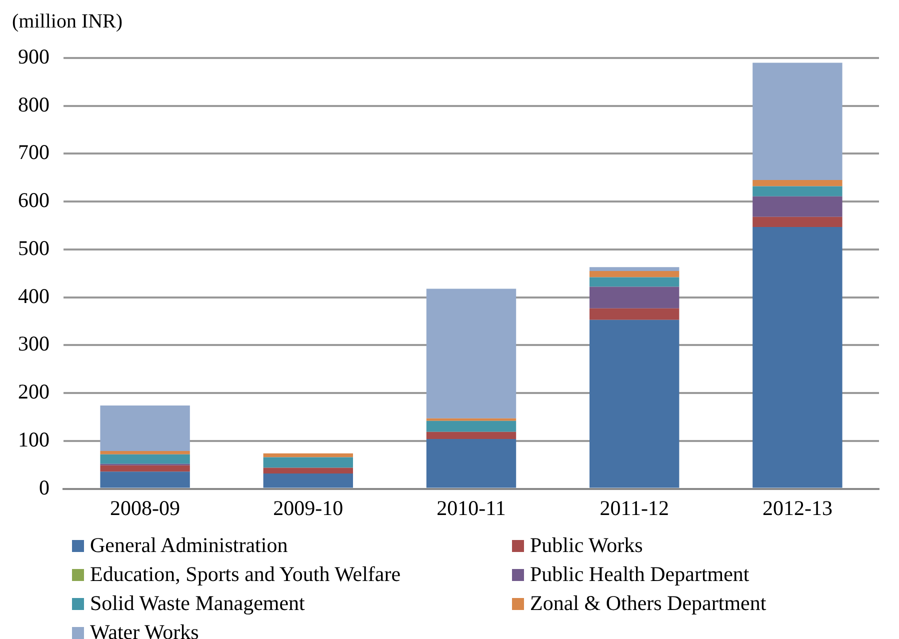  What do you see at coordinates (797, 508) in the screenshot?
I see `x-tick-label: 2012-13` at bounding box center [797, 508].